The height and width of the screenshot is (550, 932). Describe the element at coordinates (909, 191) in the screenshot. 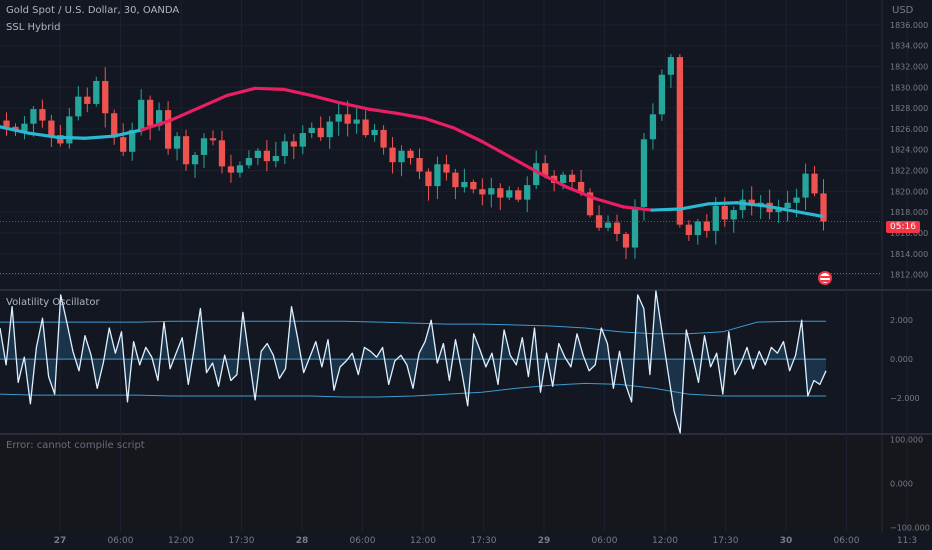

I see `price-tick-label: 1820.000` at that location.